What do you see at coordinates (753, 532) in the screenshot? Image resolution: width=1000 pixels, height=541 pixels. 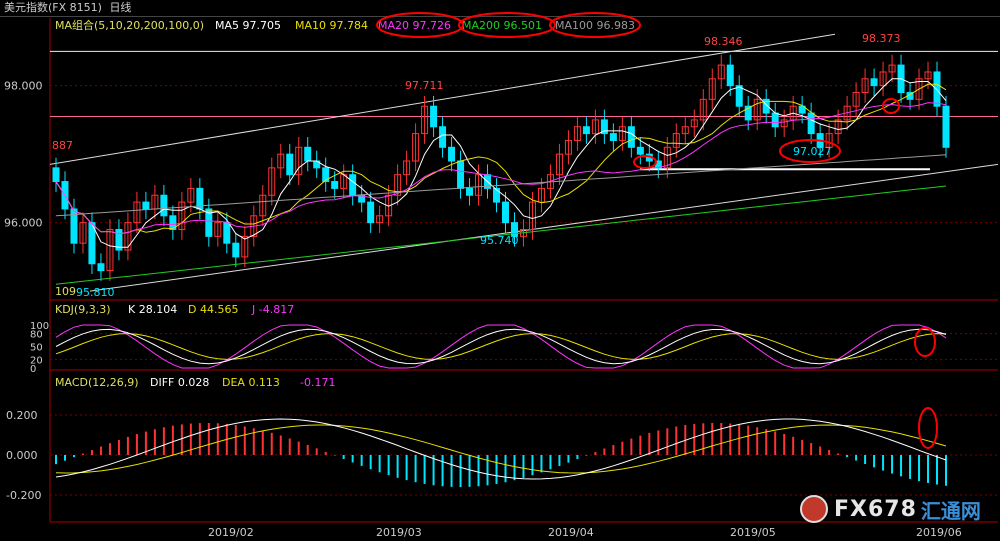 I see `x-axis-label: 2019/05` at bounding box center [753, 532].